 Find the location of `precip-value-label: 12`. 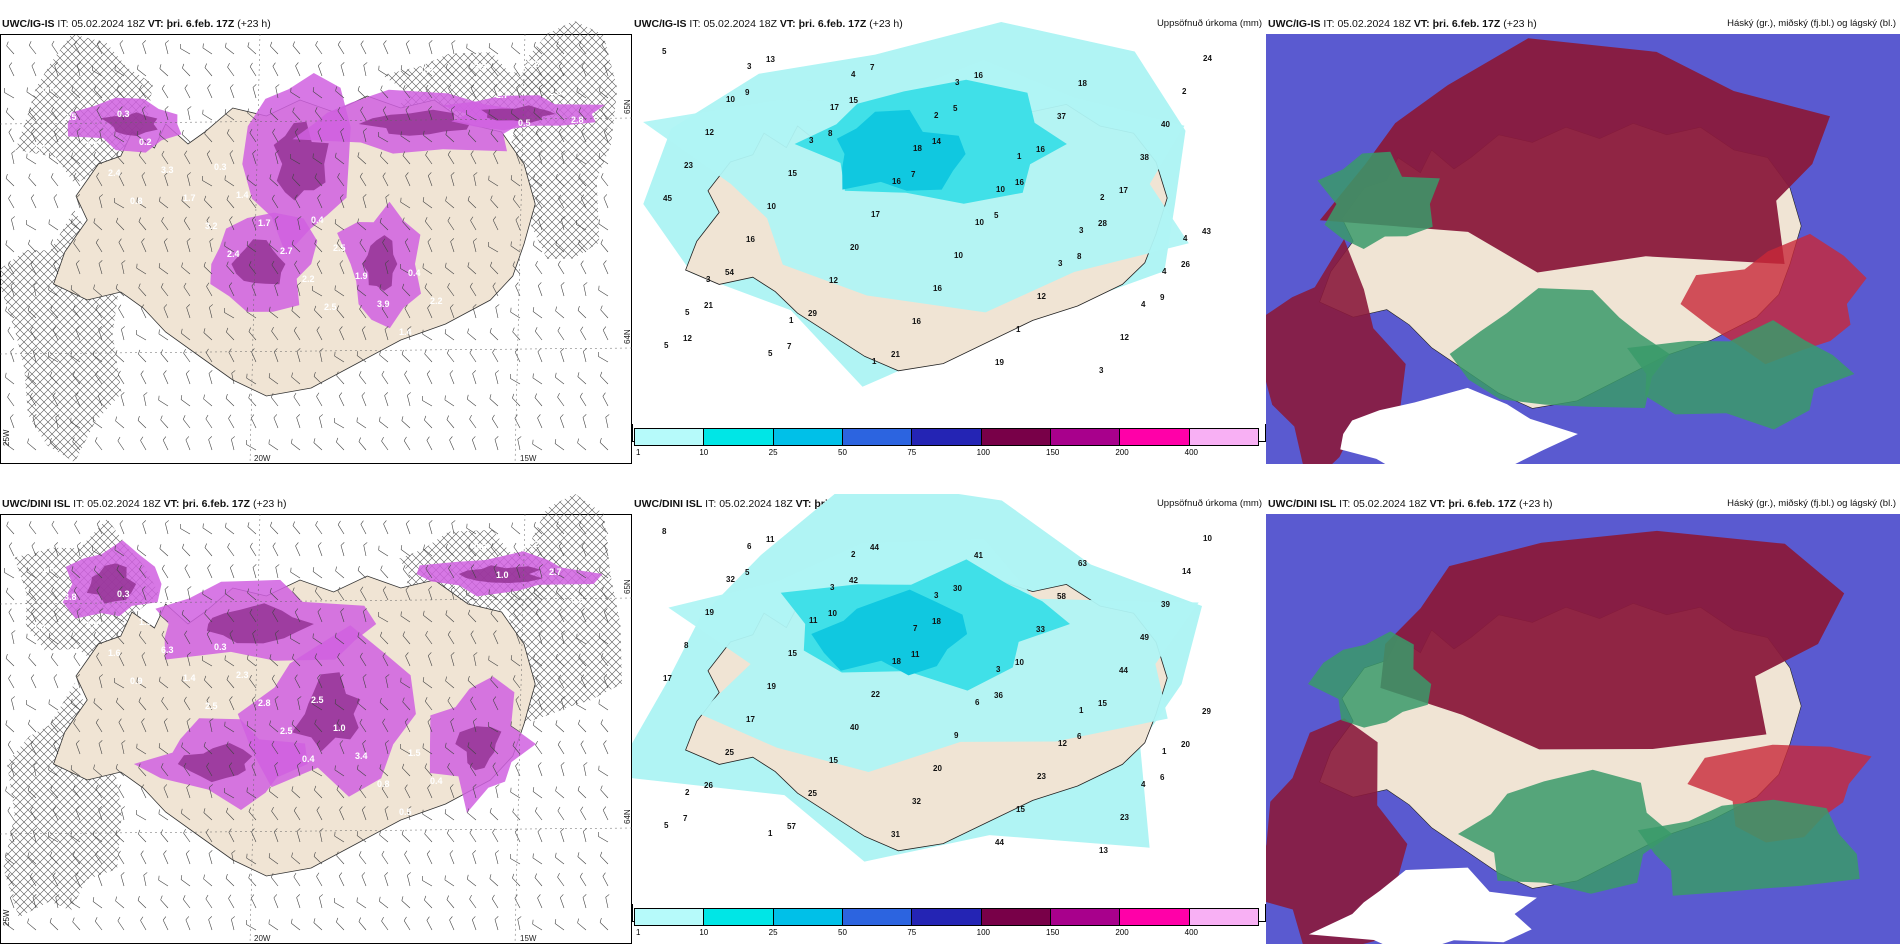

precip-value-label: 12 is located at coordinates (1124, 337).